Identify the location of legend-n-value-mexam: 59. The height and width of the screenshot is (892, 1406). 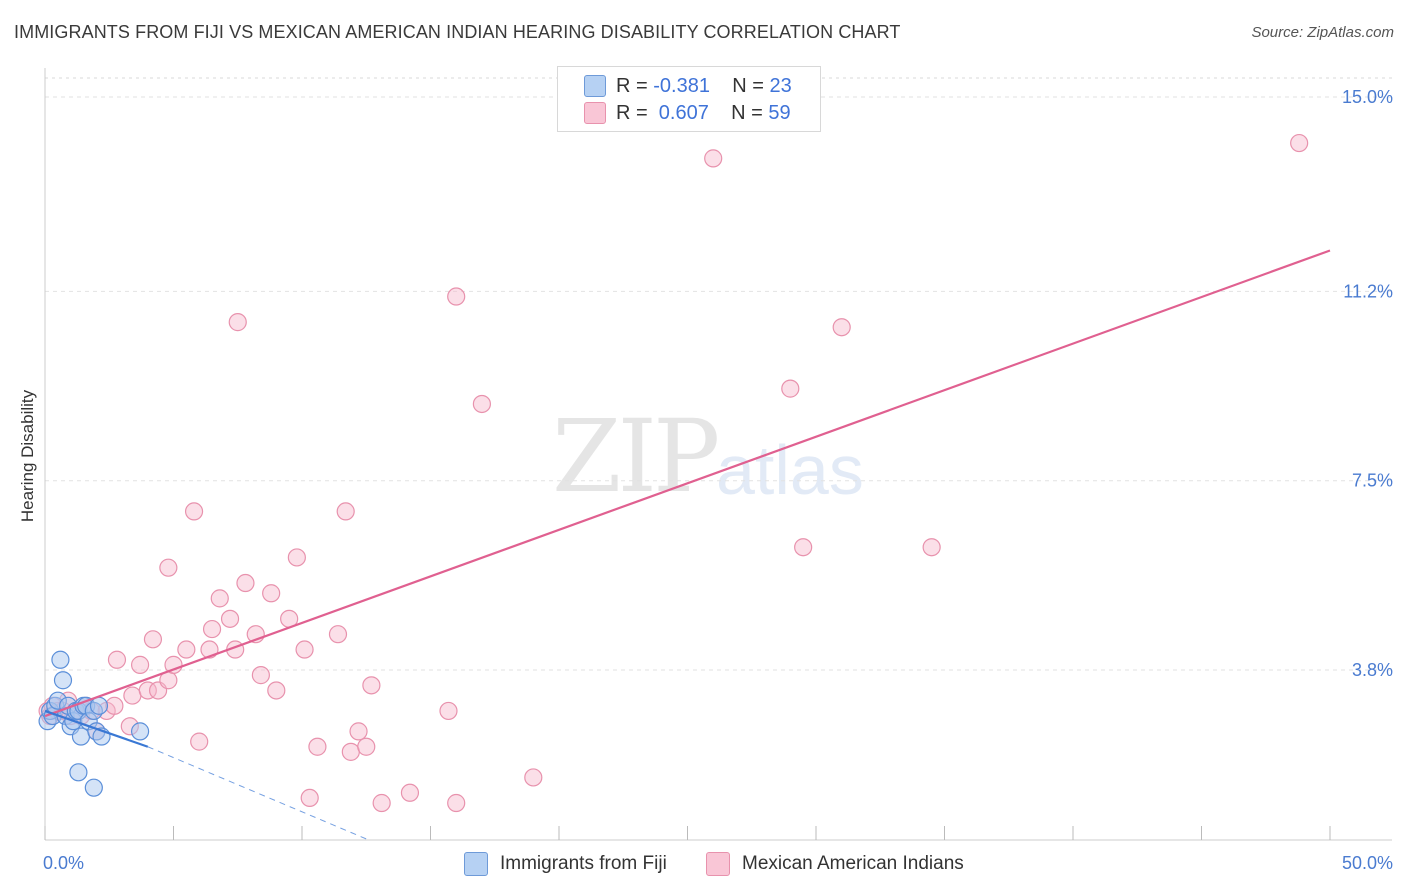
(779, 112).